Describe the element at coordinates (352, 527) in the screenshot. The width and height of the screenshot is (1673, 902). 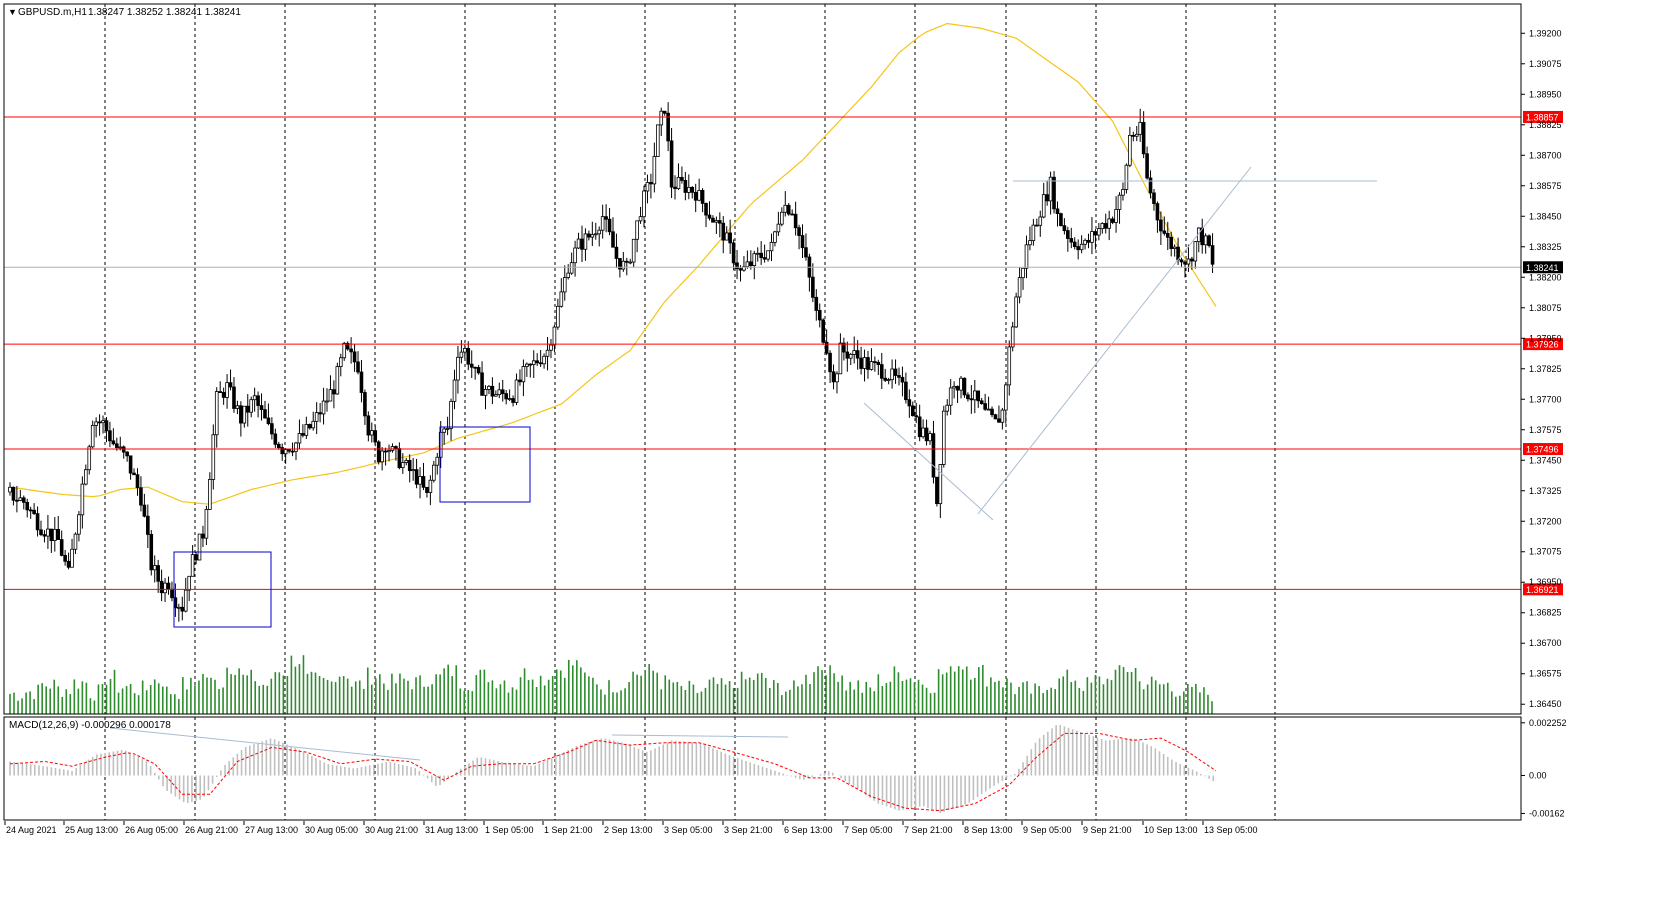
I see `rectangle-objects` at that location.